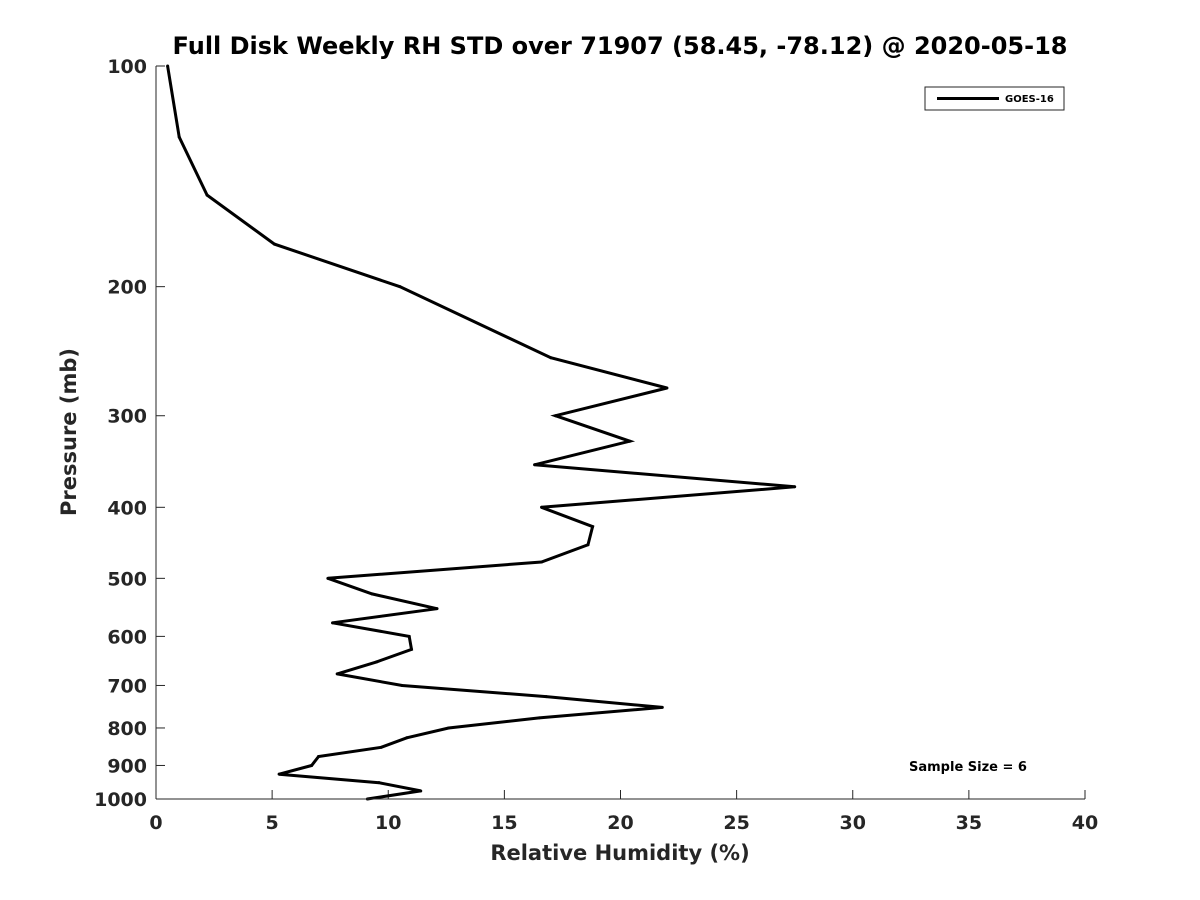 The width and height of the screenshot is (1200, 900). What do you see at coordinates (1029, 99) in the screenshot?
I see `legend-label: GOES-16` at bounding box center [1029, 99].